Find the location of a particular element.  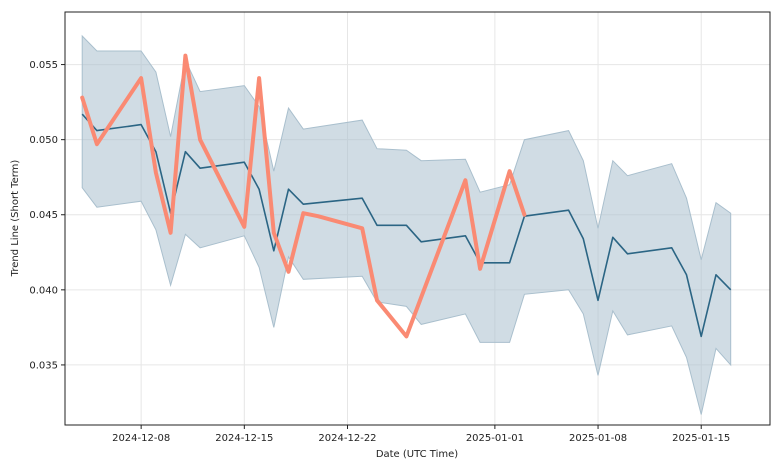

x-tick-label: 2024-12-15 is located at coordinates (244, 438).